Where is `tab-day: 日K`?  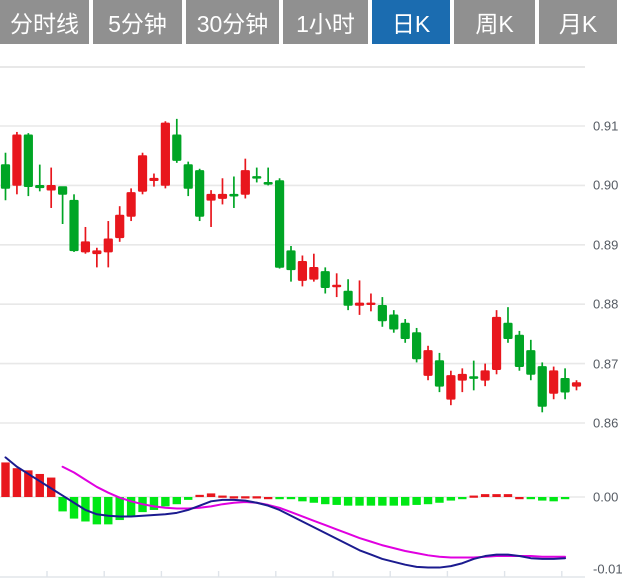 tab-day: 日K is located at coordinates (411, 22).